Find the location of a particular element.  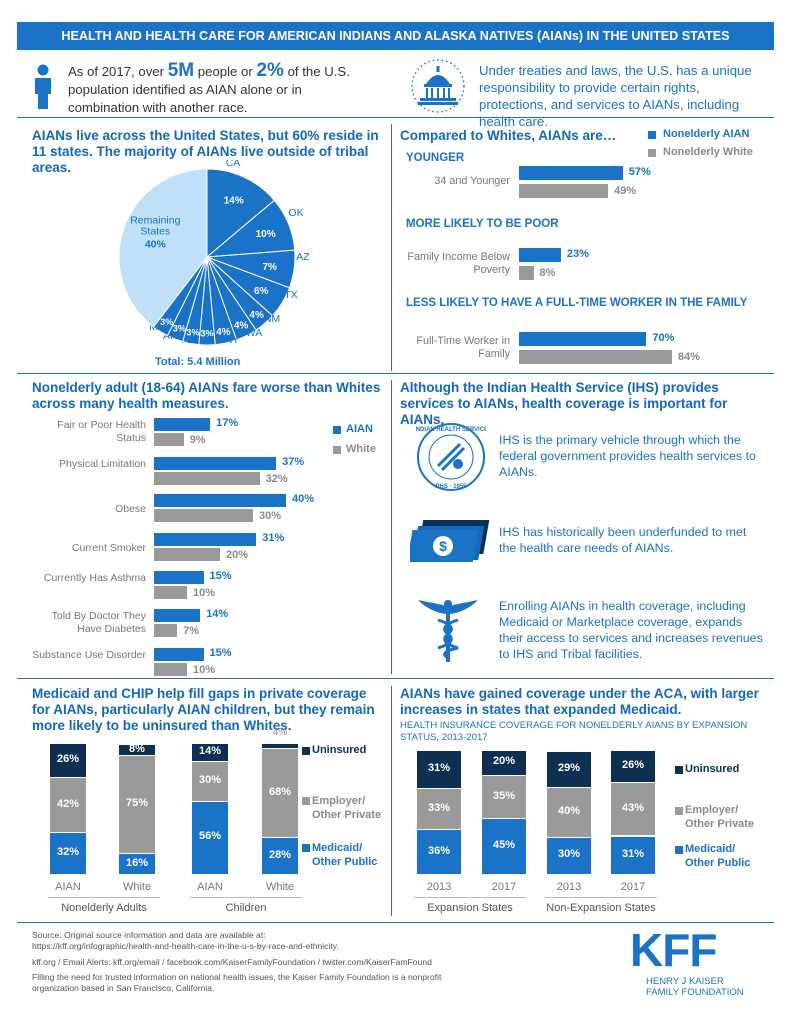

aca-category-2: 2013 is located at coordinates (569, 887).